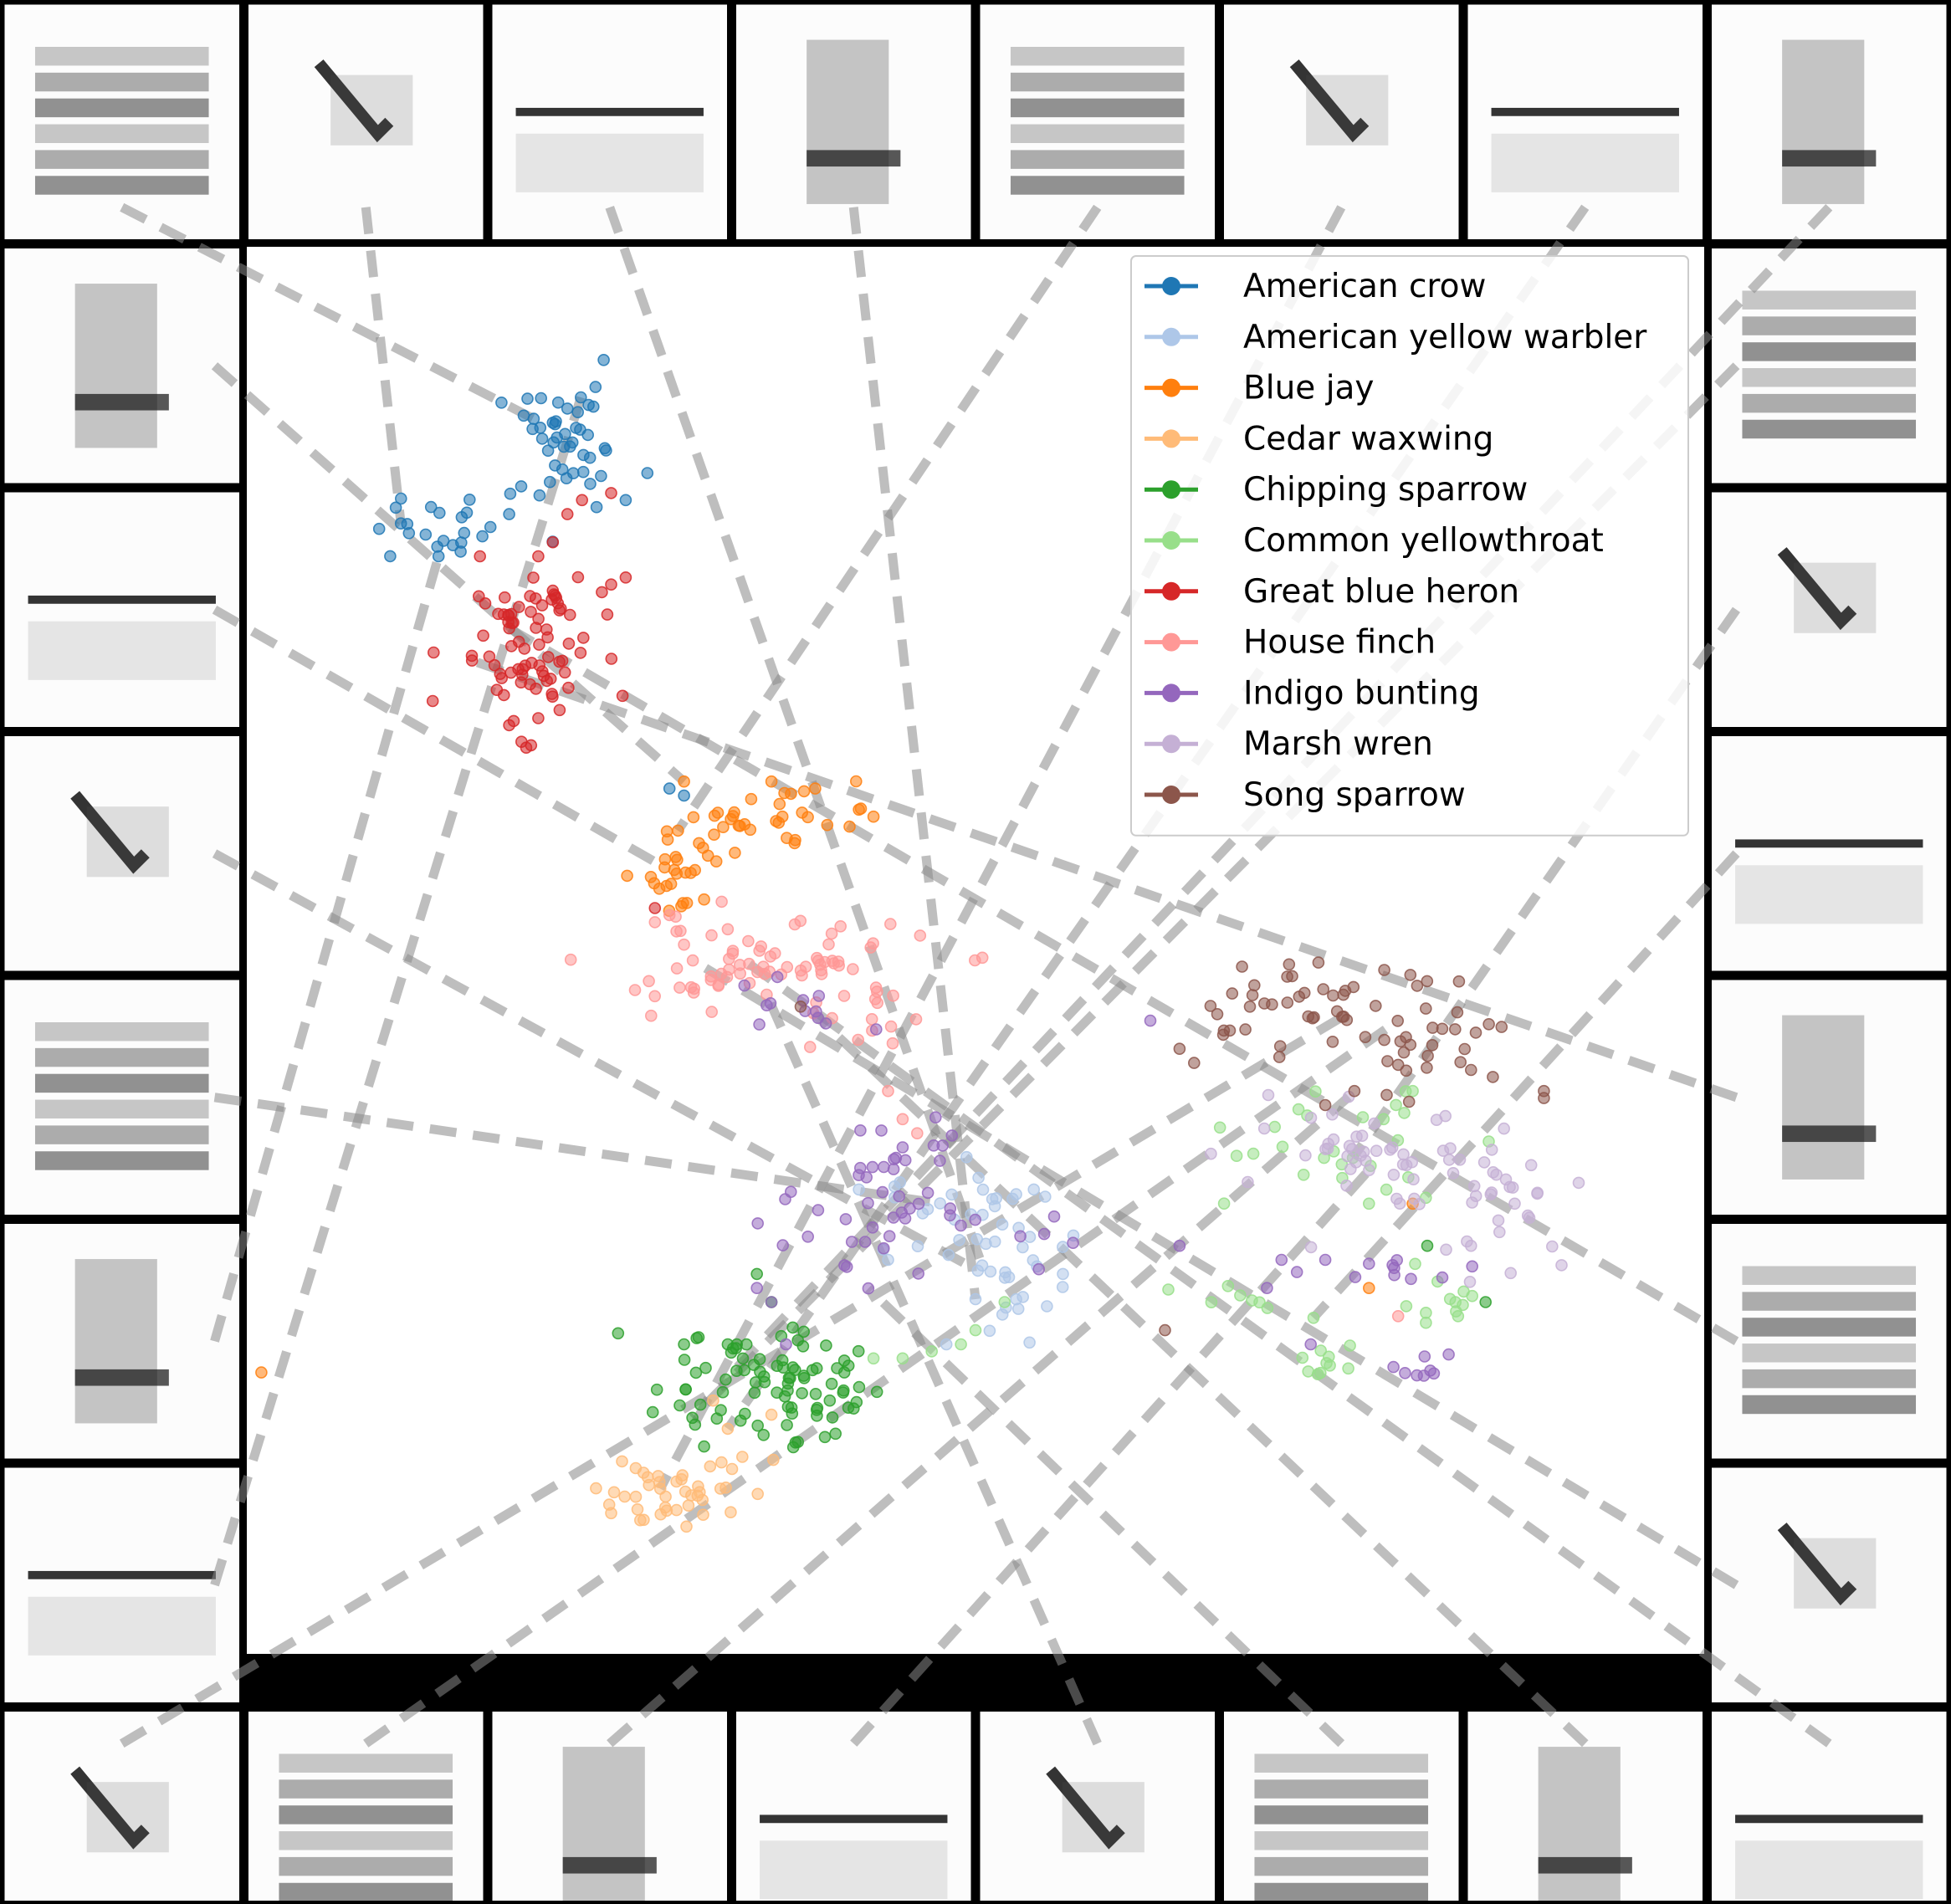 The image size is (1951, 1904). I want to click on series-song-sparrow, so click(1172, 1146).